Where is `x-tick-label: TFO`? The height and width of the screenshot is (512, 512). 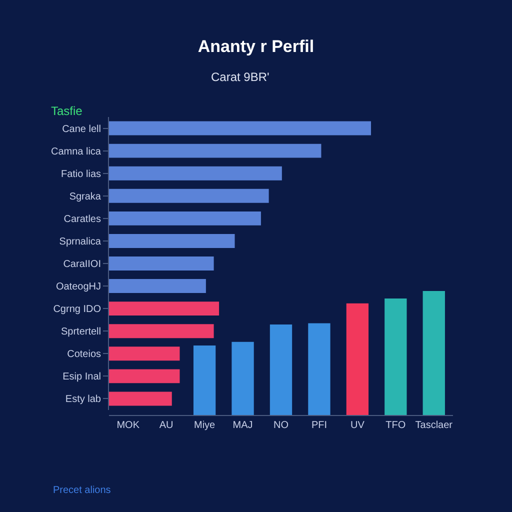
x-tick-label: TFO is located at coordinates (396, 425).